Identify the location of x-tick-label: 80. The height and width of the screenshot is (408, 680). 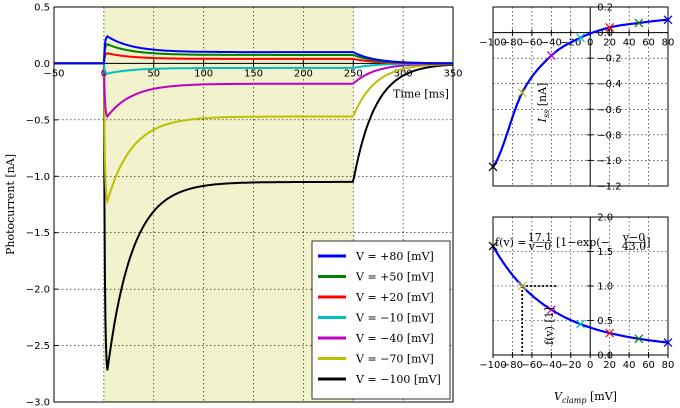
(668, 365).